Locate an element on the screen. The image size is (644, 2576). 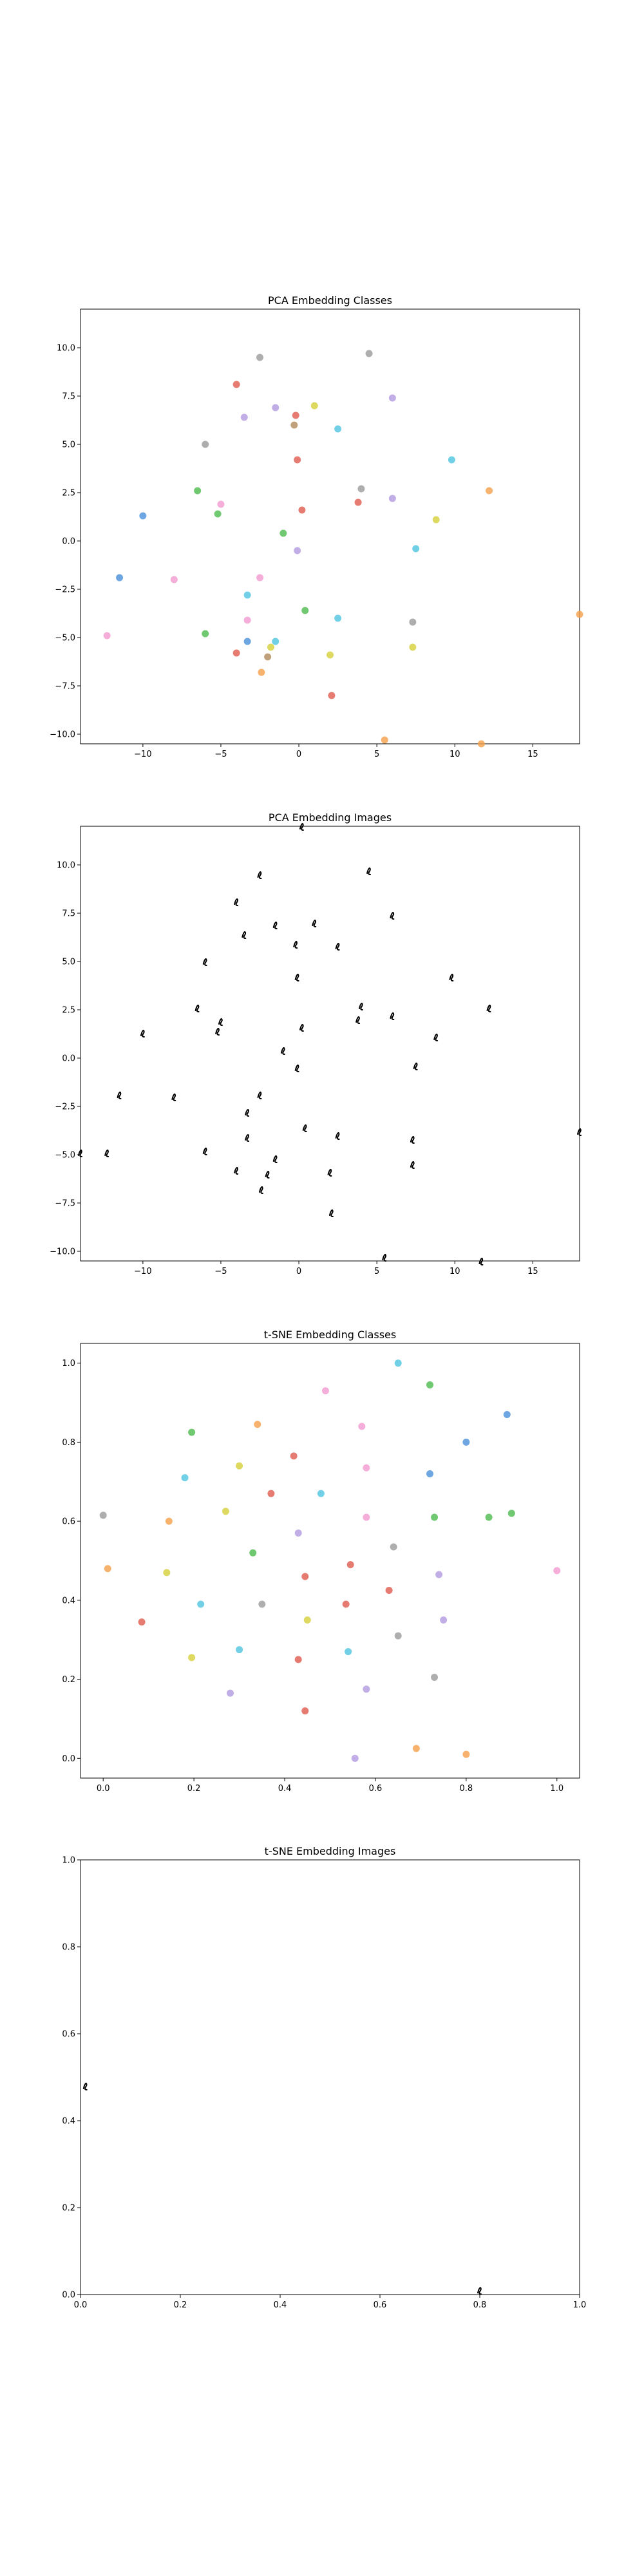
x-tick-label: 0.0 is located at coordinates (81, 2305).